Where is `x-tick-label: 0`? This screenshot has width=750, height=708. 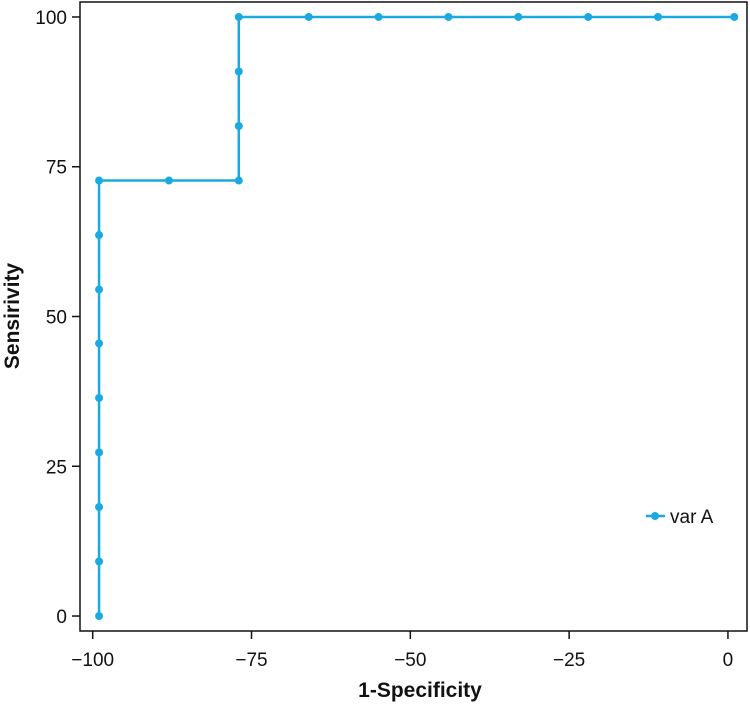
x-tick-label: 0 is located at coordinates (728, 660).